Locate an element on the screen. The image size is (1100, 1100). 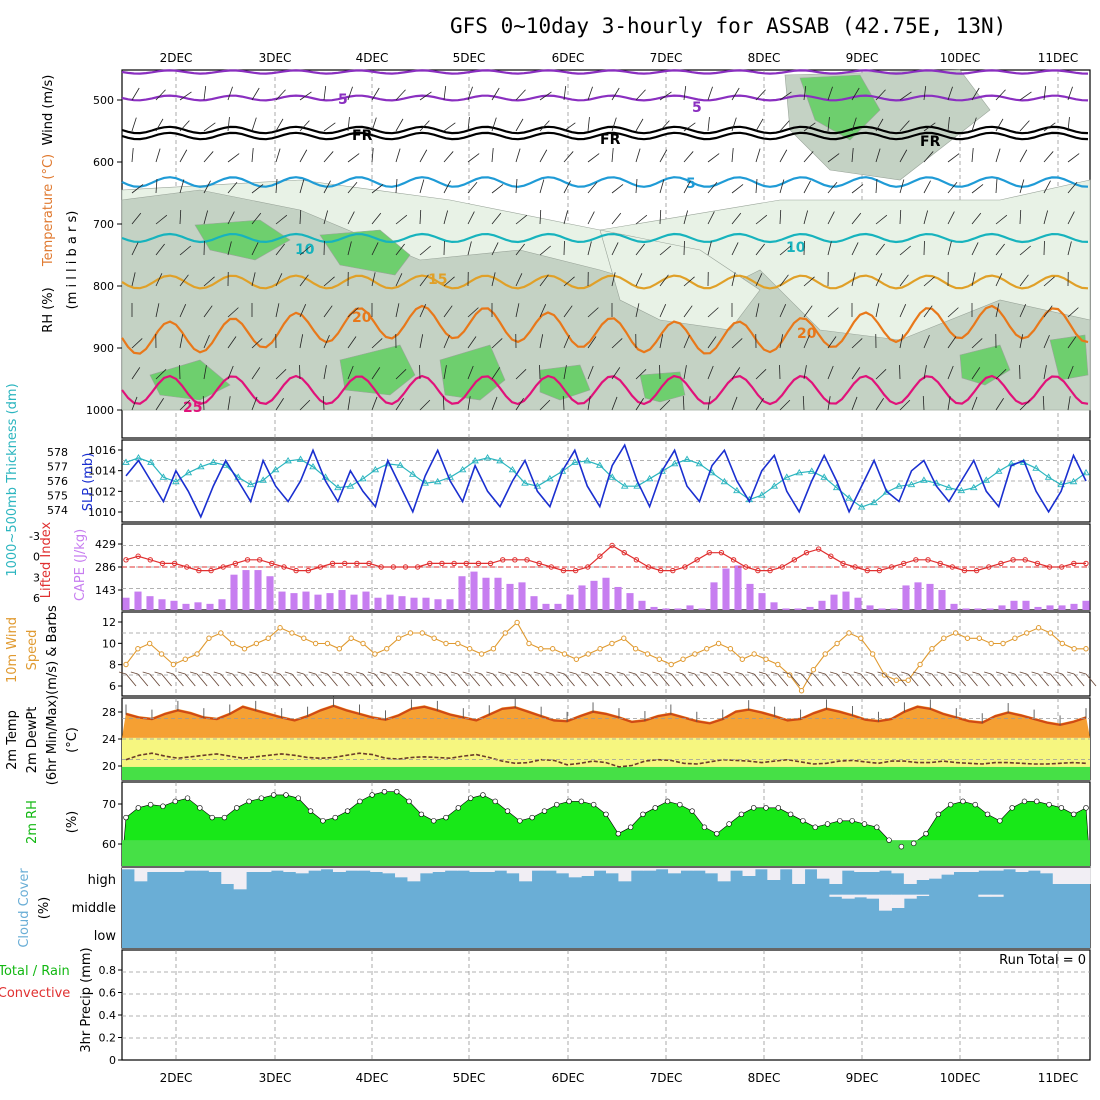
li-tick: 3 is located at coordinates (36, 577).